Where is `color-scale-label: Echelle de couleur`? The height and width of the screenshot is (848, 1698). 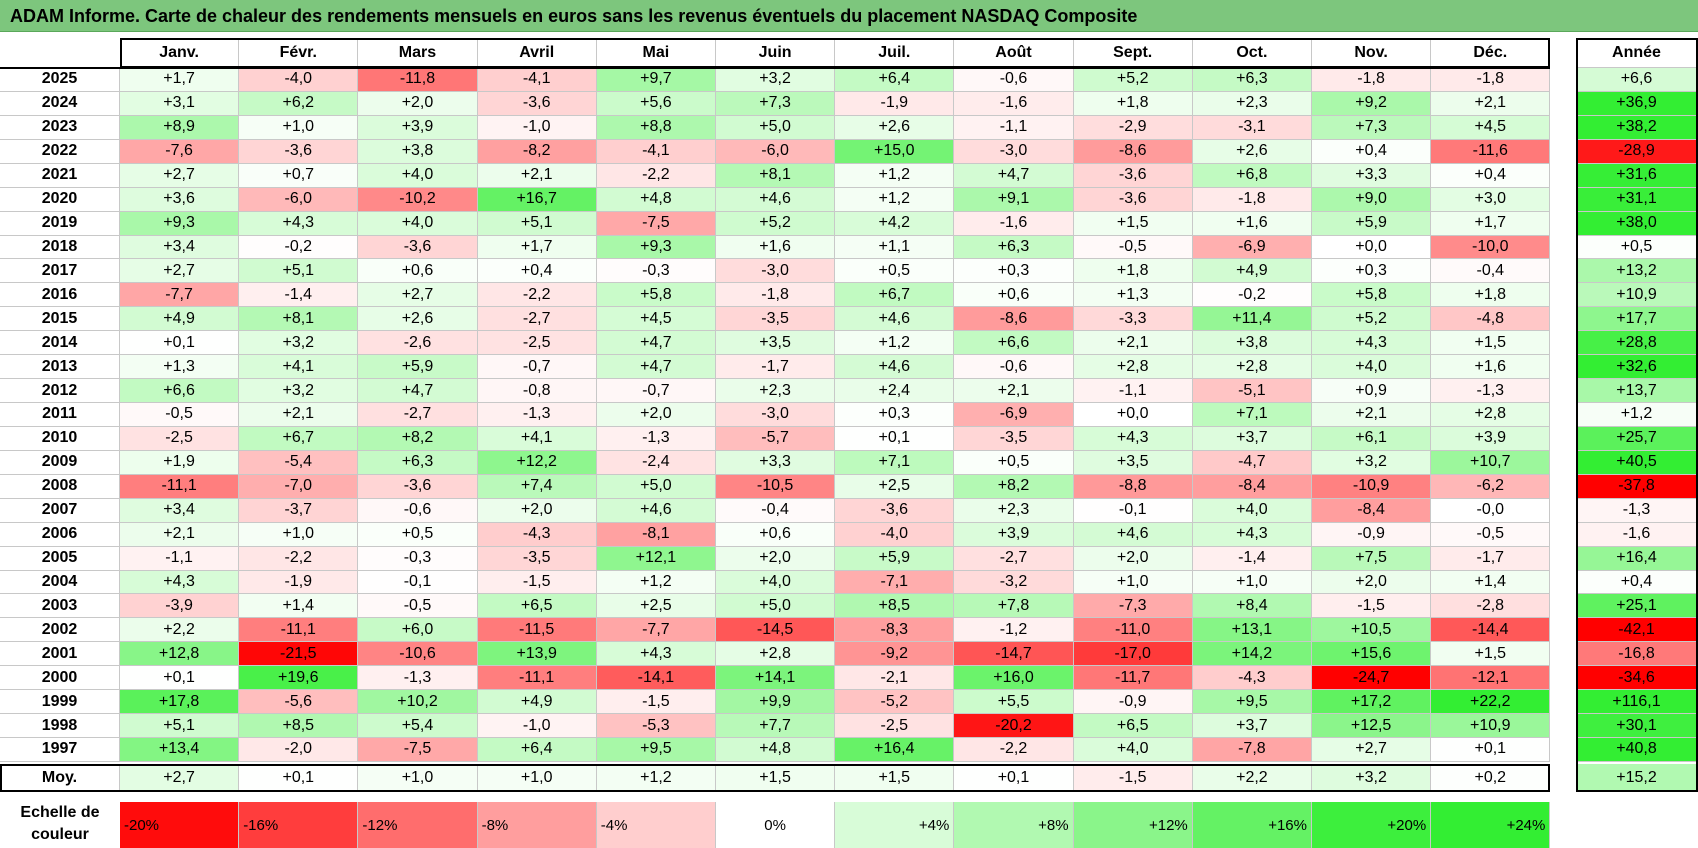 color-scale-label: Echelle de couleur is located at coordinates (60, 824).